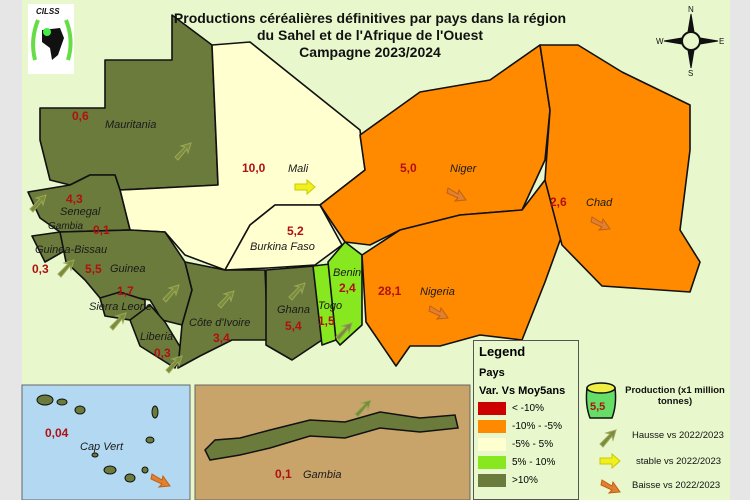 Image resolution: width=750 pixels, height=500 pixels. Describe the element at coordinates (660, 41) in the screenshot. I see `compass-w: W` at that location.